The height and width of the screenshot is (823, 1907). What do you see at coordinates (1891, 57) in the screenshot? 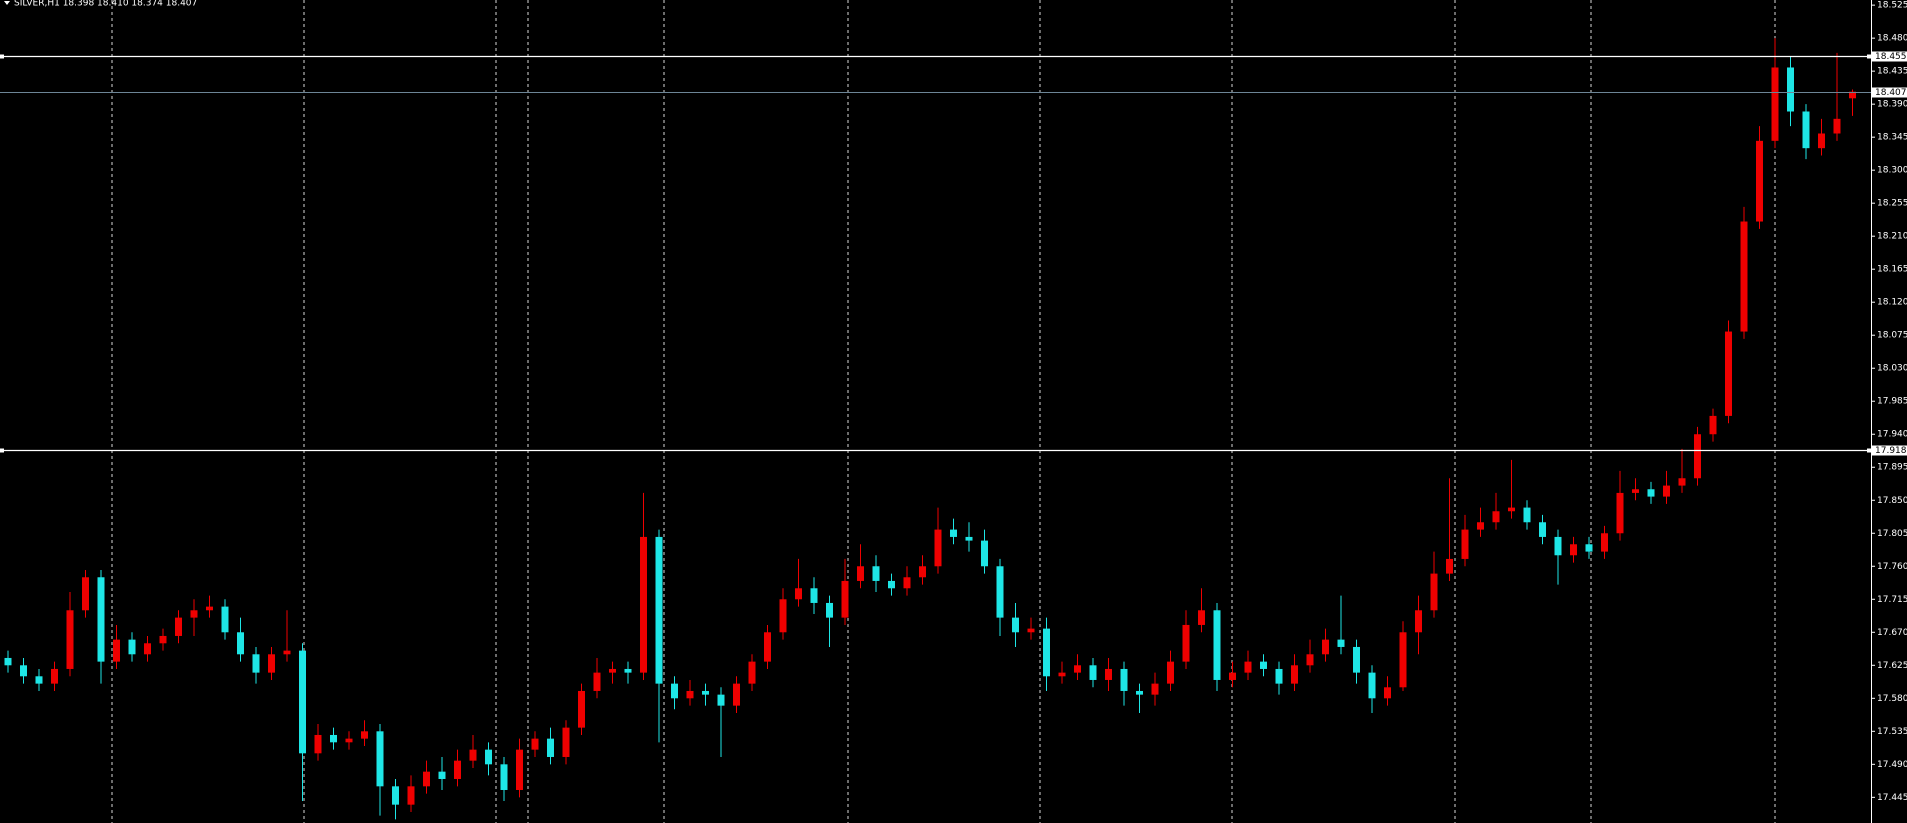
I see `level-label: 18.455` at bounding box center [1891, 57].